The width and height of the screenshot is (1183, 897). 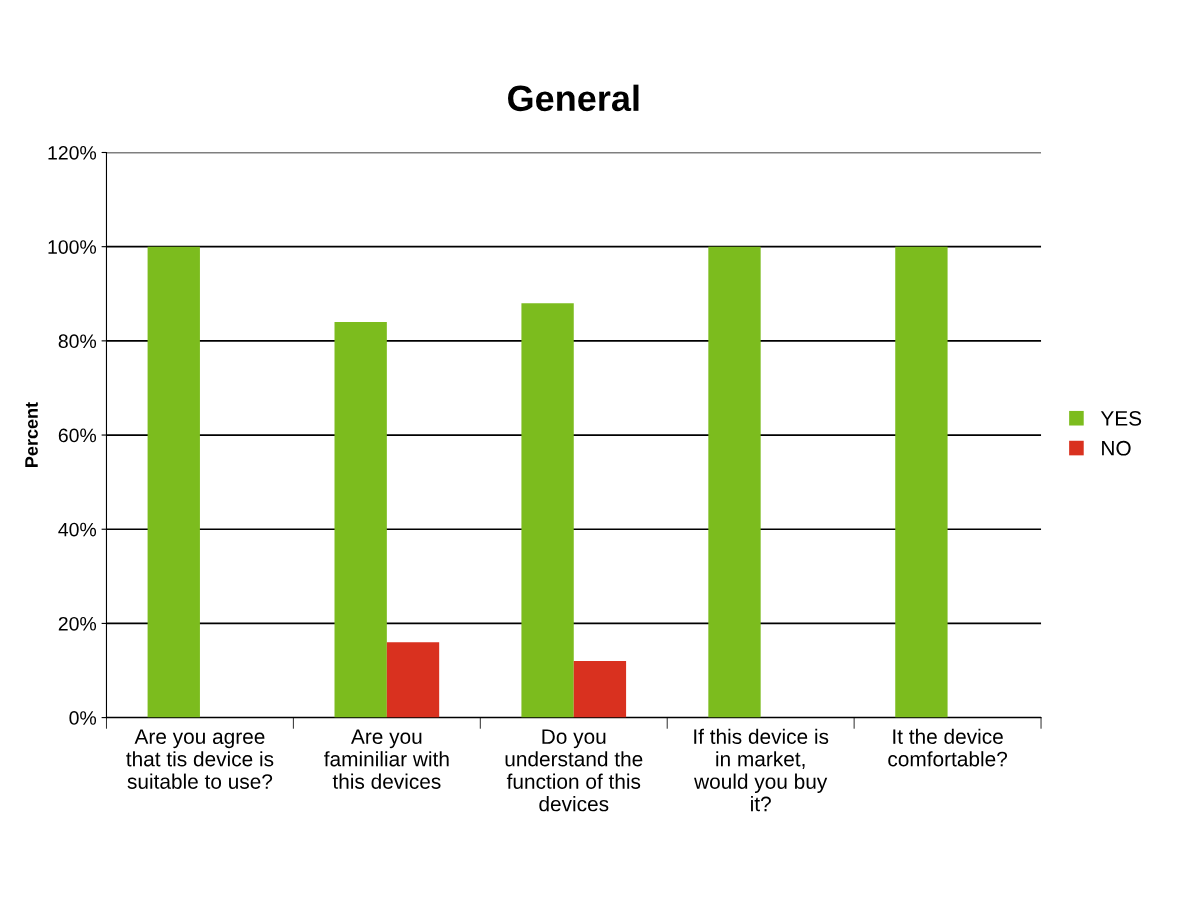 I want to click on y-tick-label: 0%, so click(x=83, y=718).